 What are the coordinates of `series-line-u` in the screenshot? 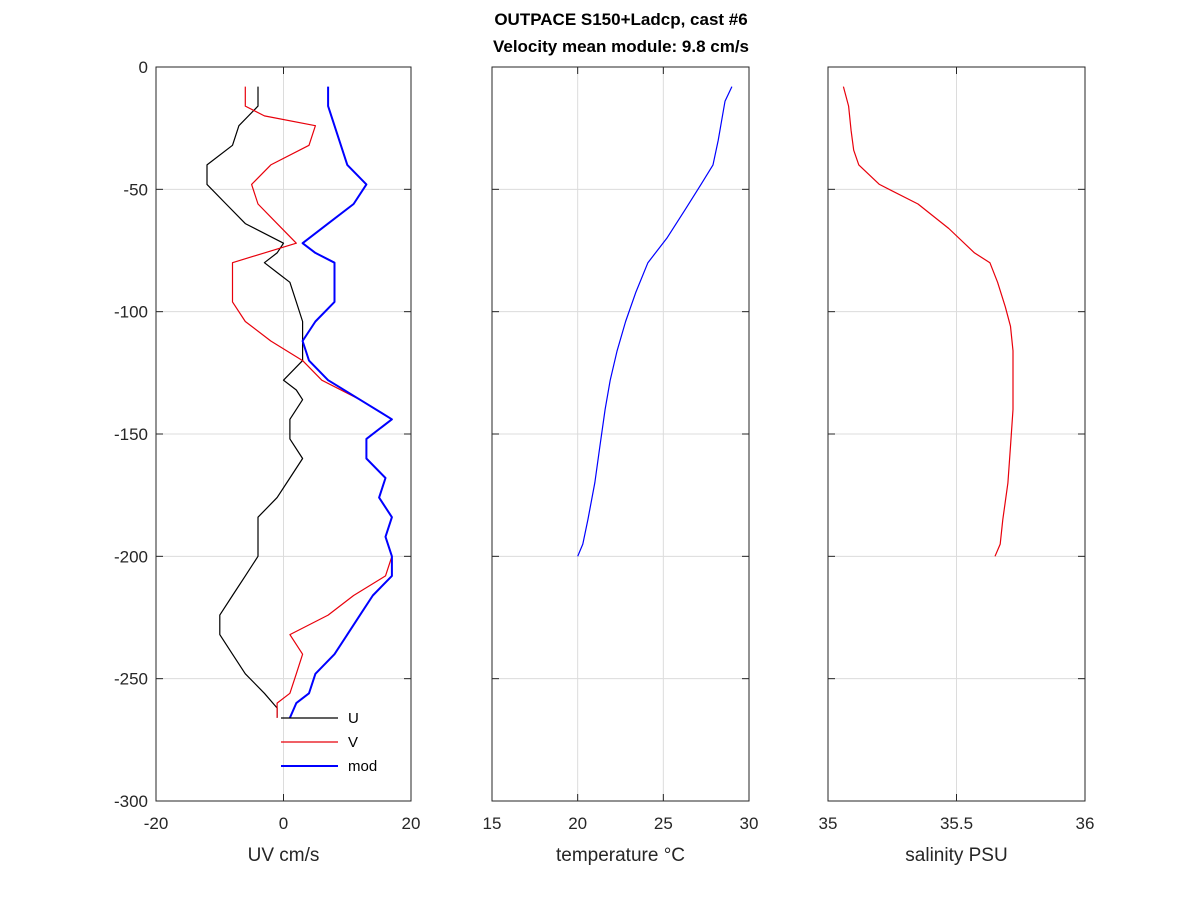 It's located at (255, 402).